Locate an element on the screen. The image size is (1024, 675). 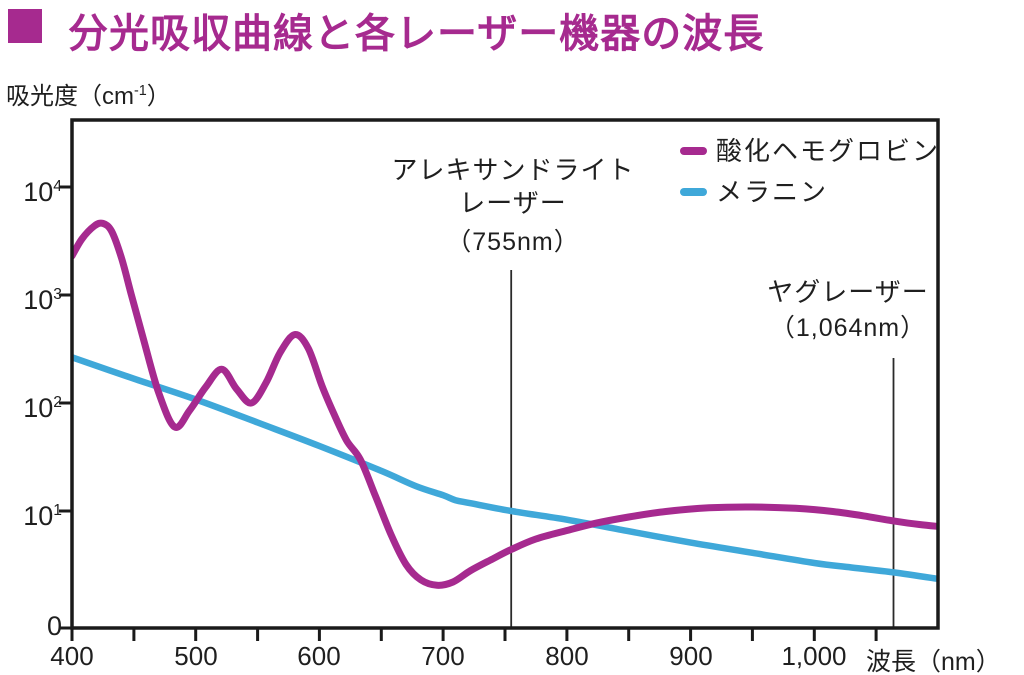
x-tick-label-1000: 1,000 is located at coordinates (814, 656).